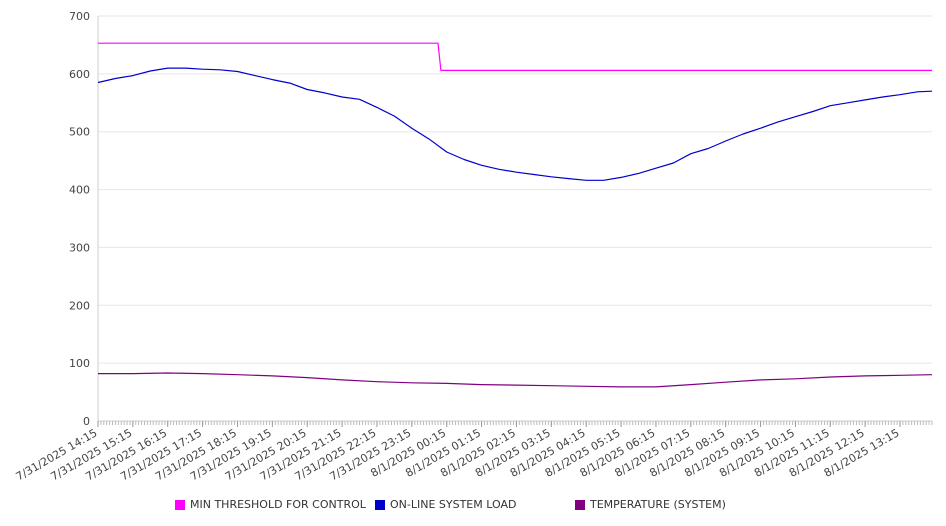  Describe the element at coordinates (278, 504) in the screenshot. I see `legend-label: MIN THRESHOLD FOR CONTROL` at that location.